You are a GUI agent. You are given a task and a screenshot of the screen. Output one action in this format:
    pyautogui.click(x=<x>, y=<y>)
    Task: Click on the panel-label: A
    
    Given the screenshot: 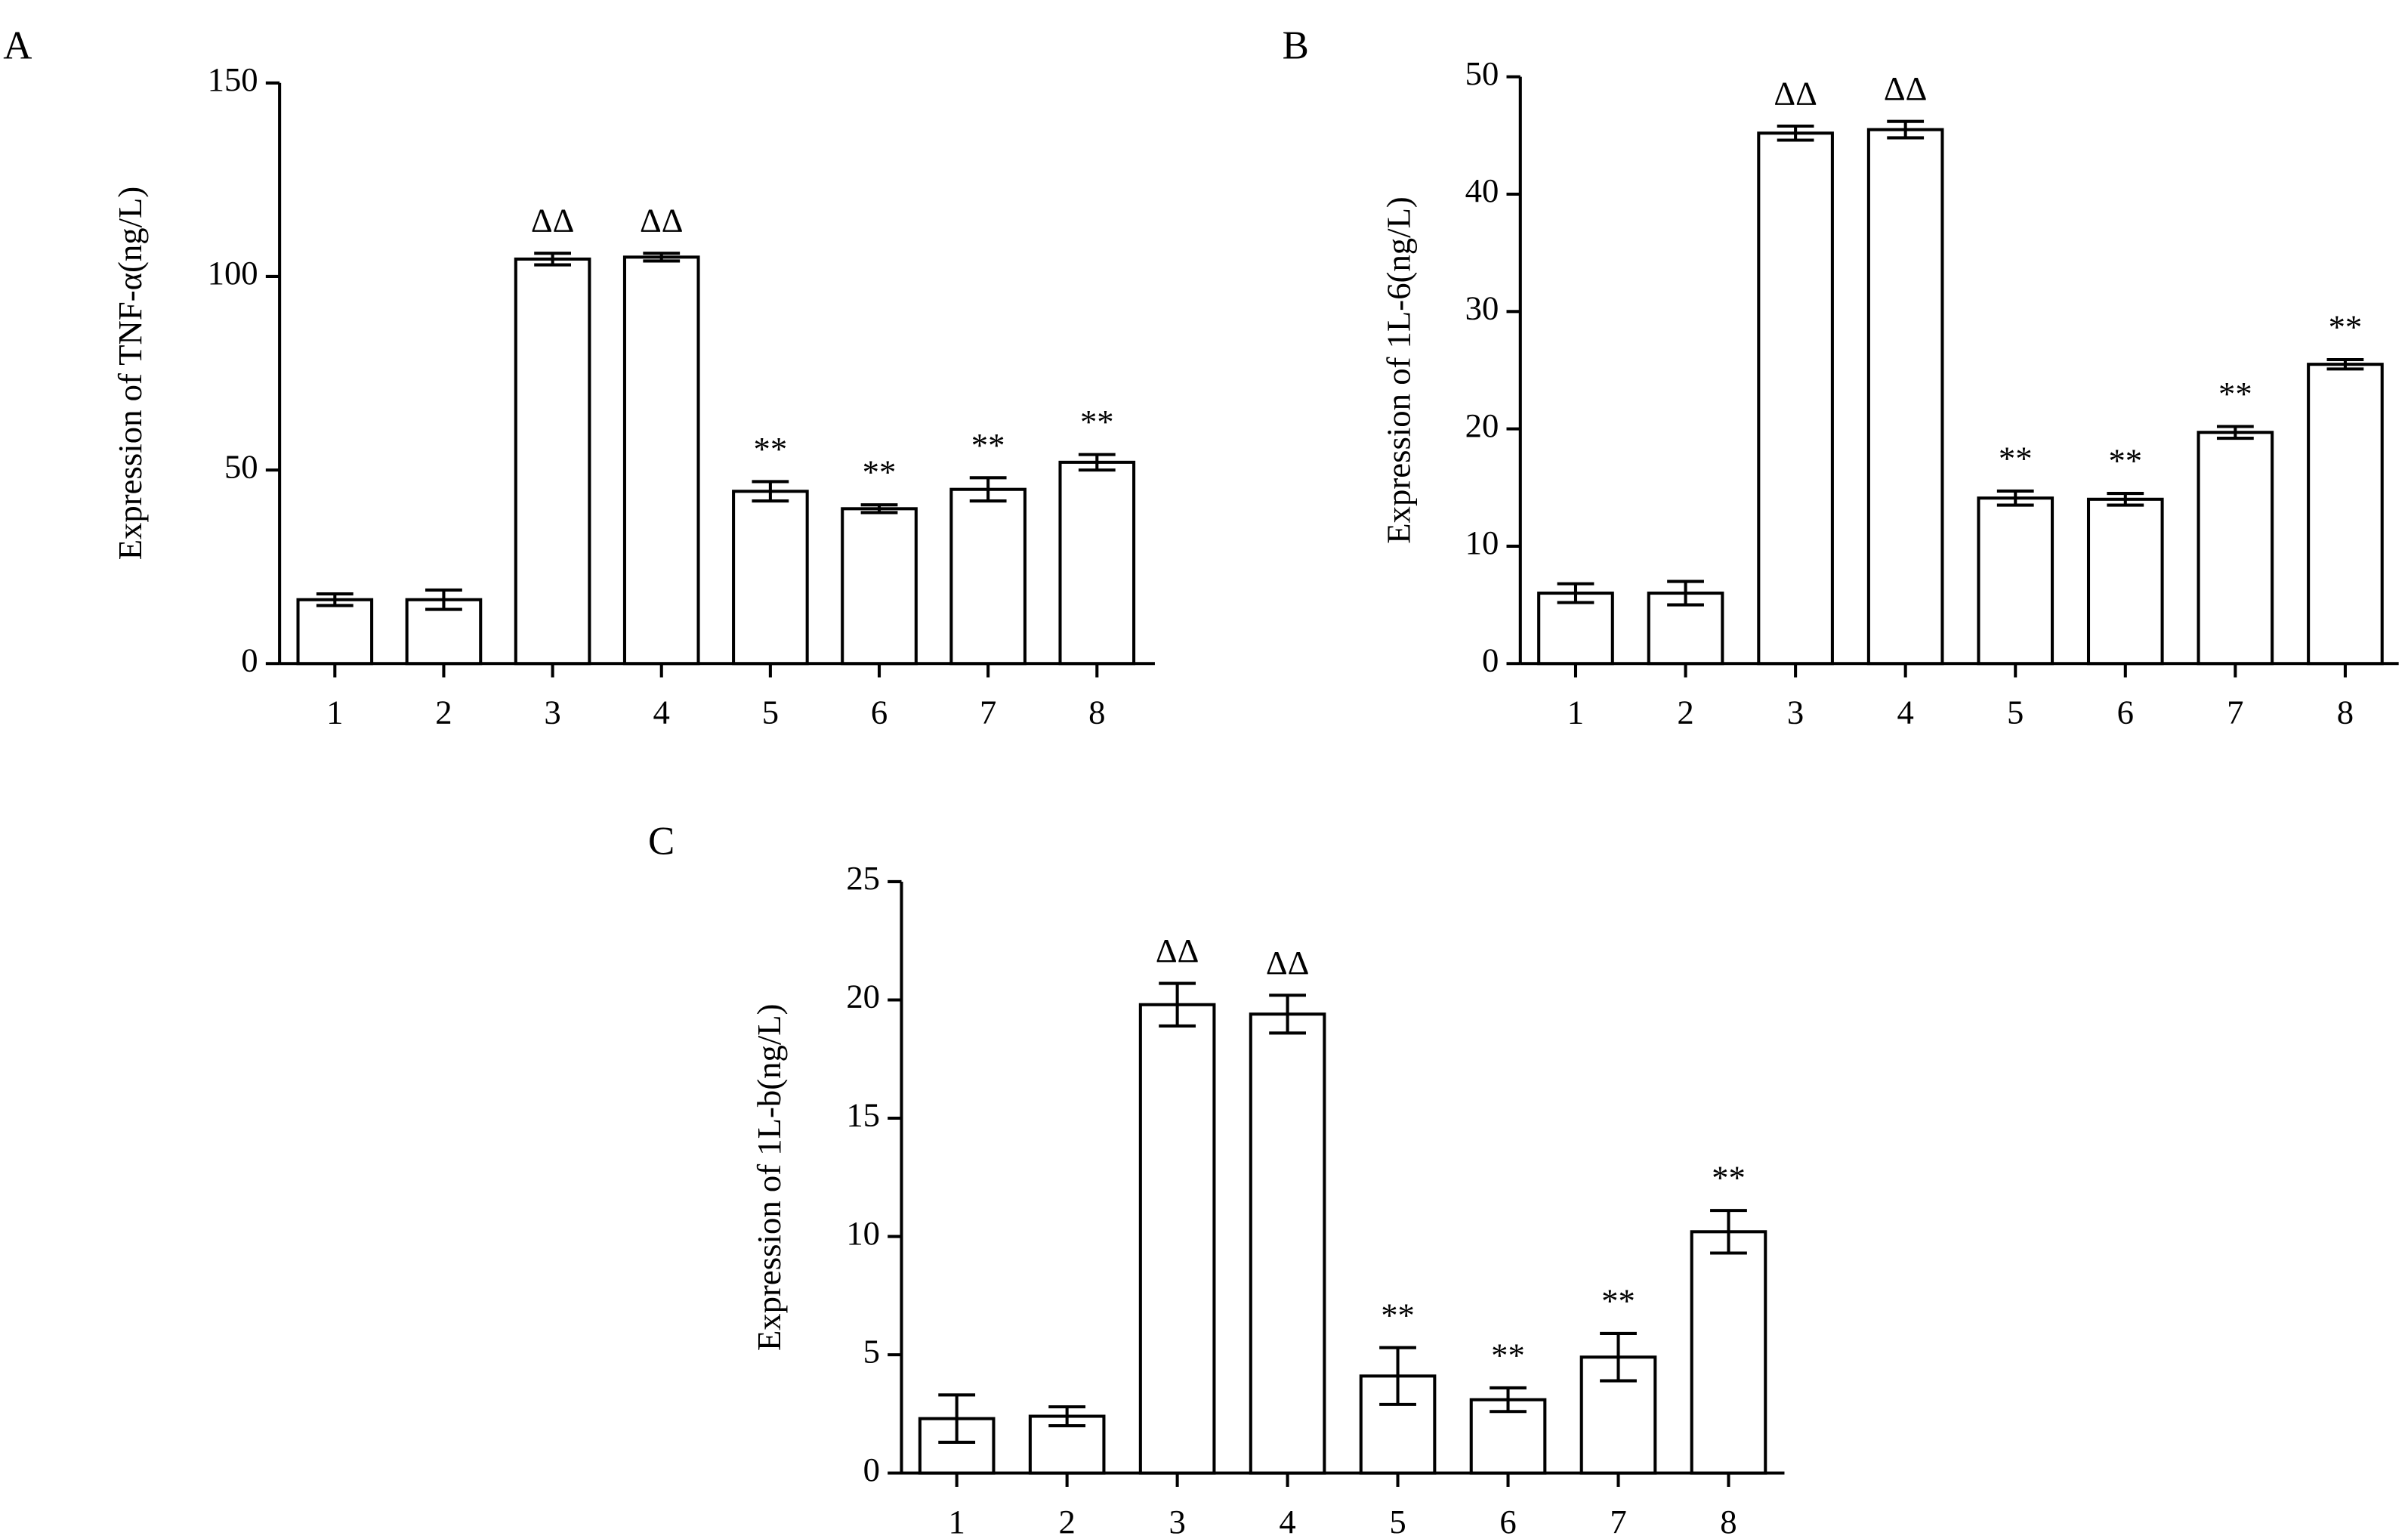 What is the action you would take?
    pyautogui.click(x=17, y=45)
    